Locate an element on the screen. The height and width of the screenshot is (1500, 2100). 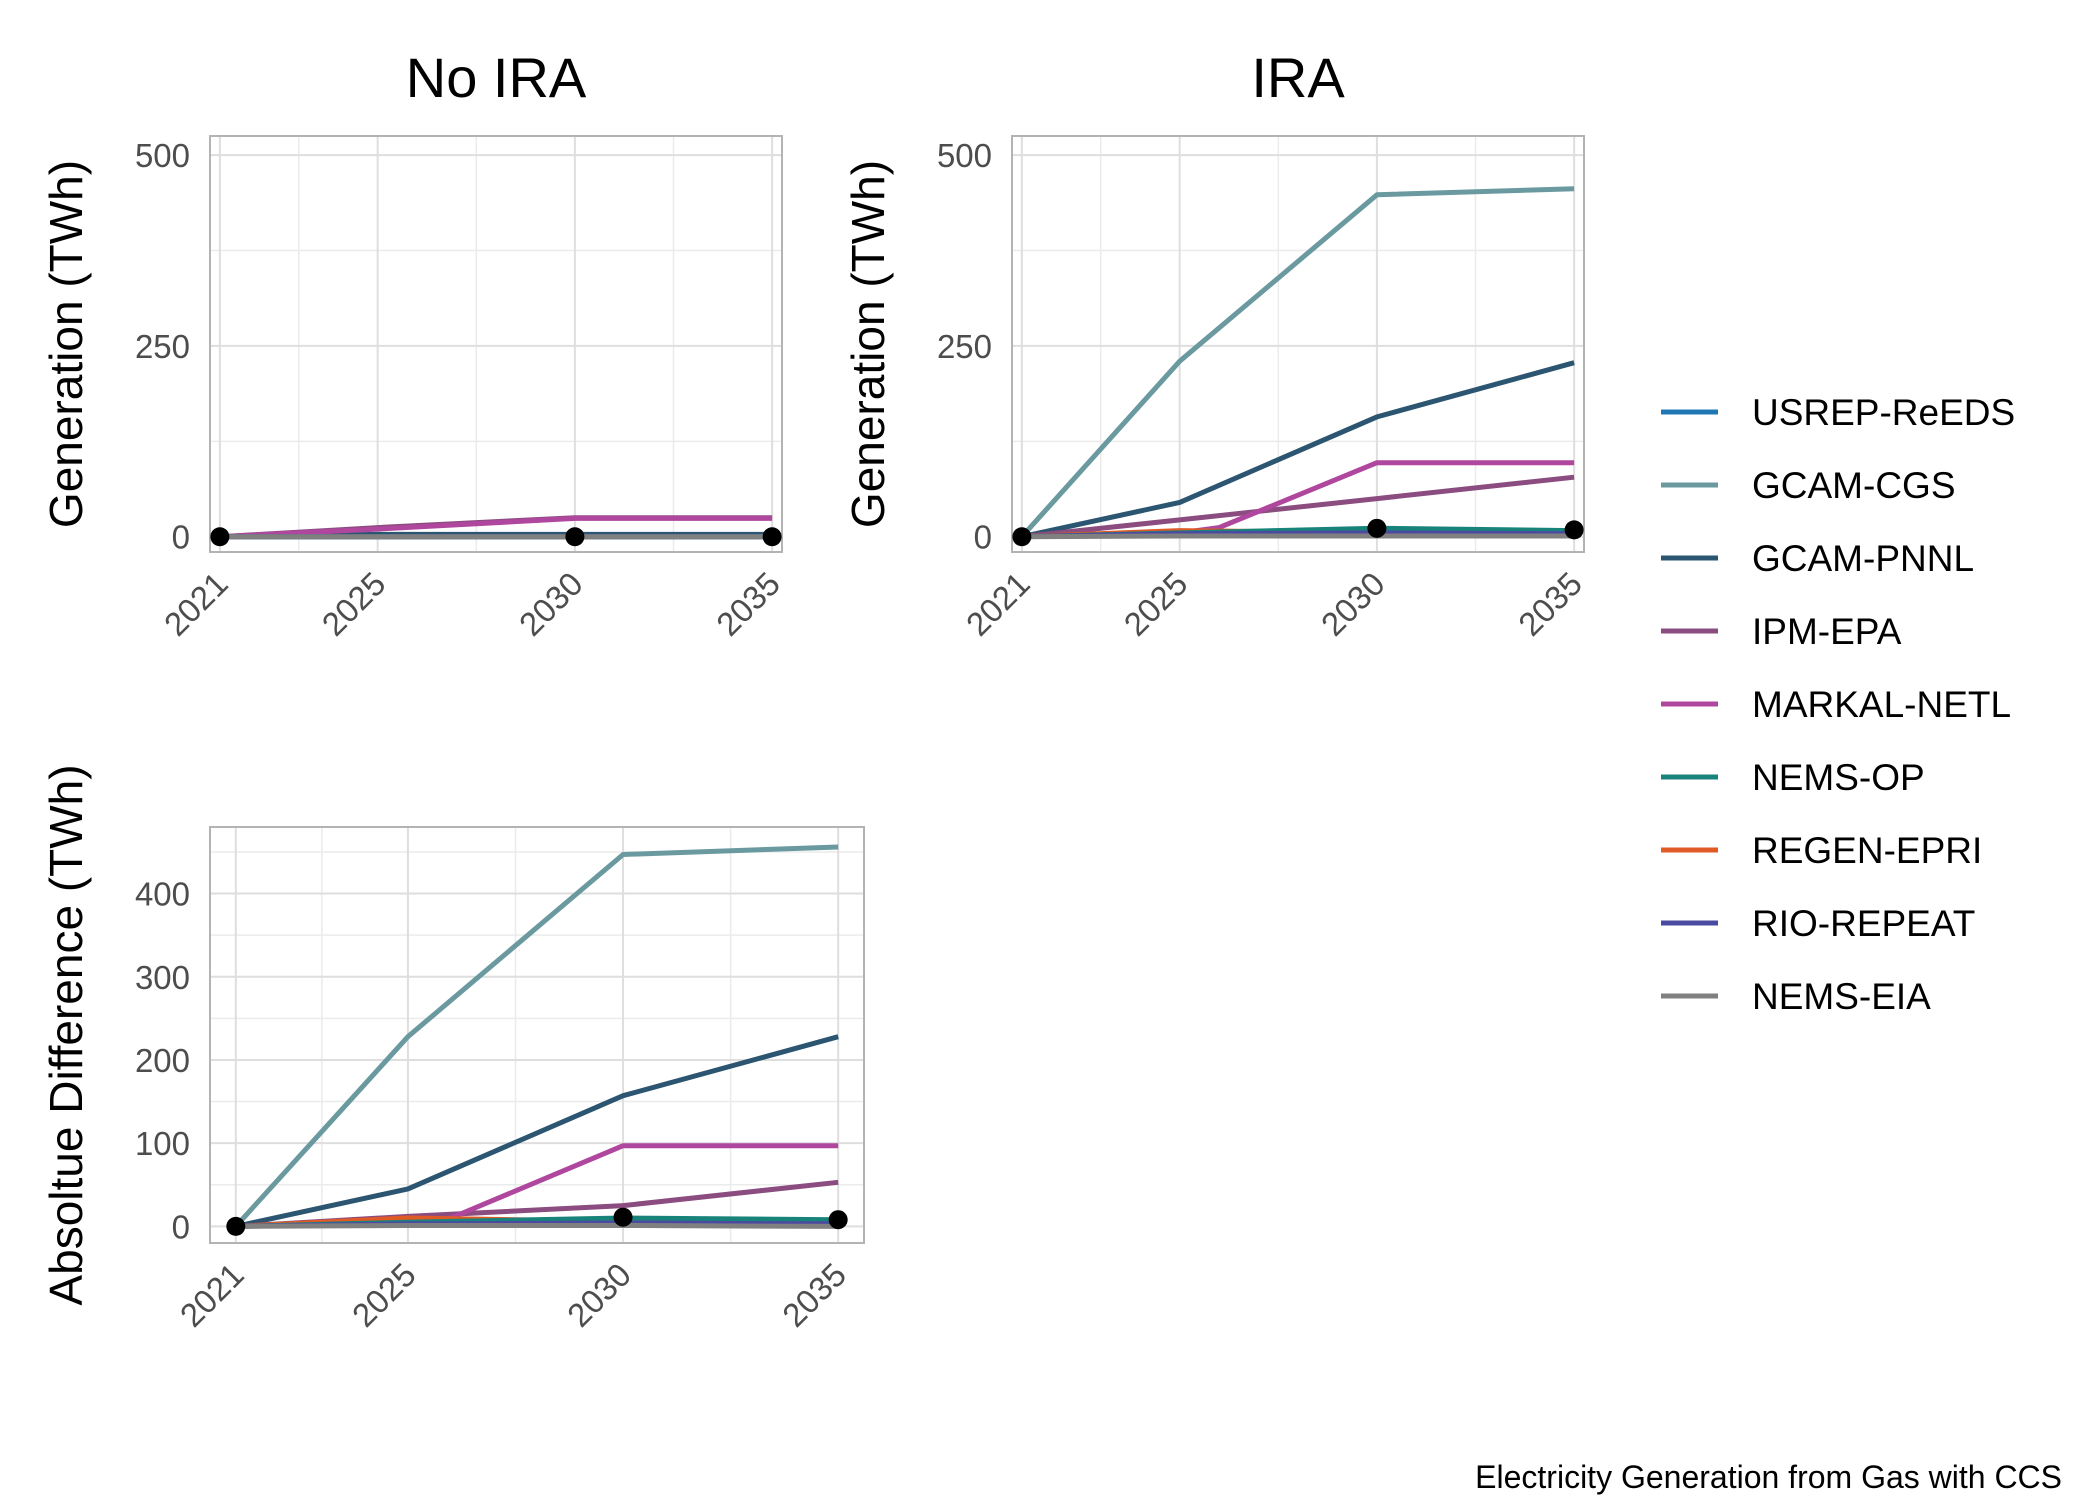
legend-item: IPM-EPA is located at coordinates (1781, 631).